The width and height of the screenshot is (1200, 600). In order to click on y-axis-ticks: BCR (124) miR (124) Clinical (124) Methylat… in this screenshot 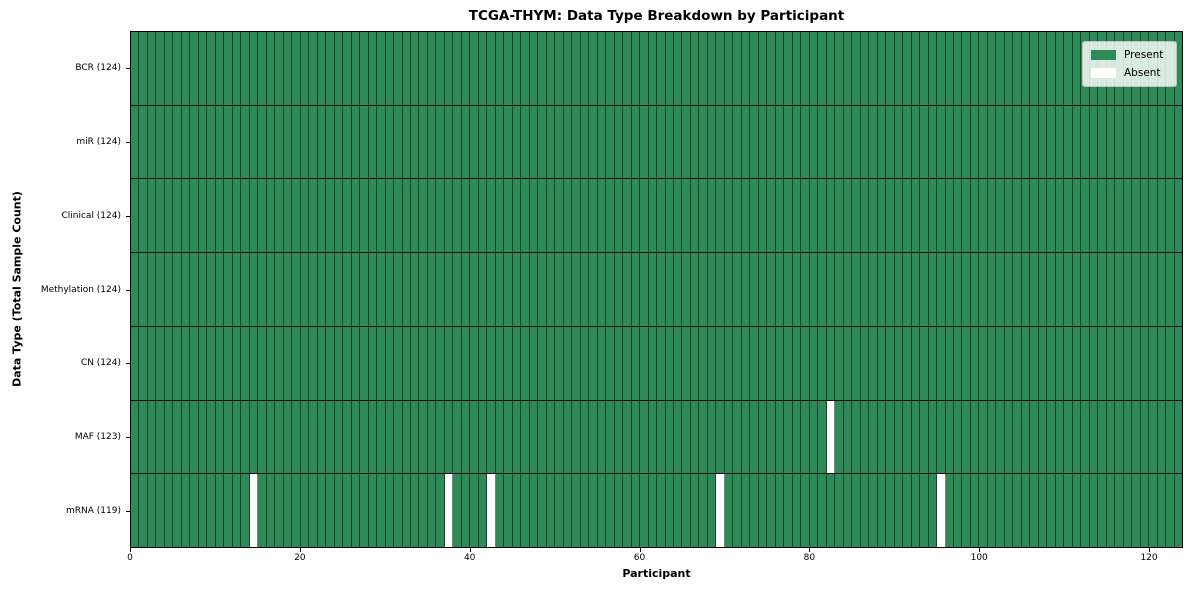, I will do `click(65, 289)`.